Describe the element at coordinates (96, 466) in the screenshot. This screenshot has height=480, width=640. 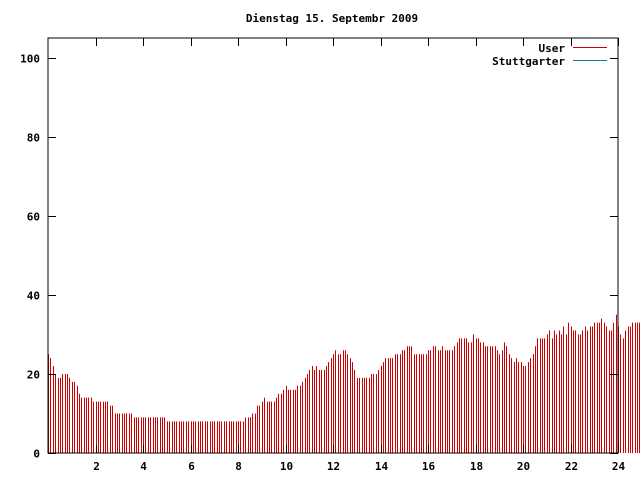
I see `x-tick-label: 2` at that location.